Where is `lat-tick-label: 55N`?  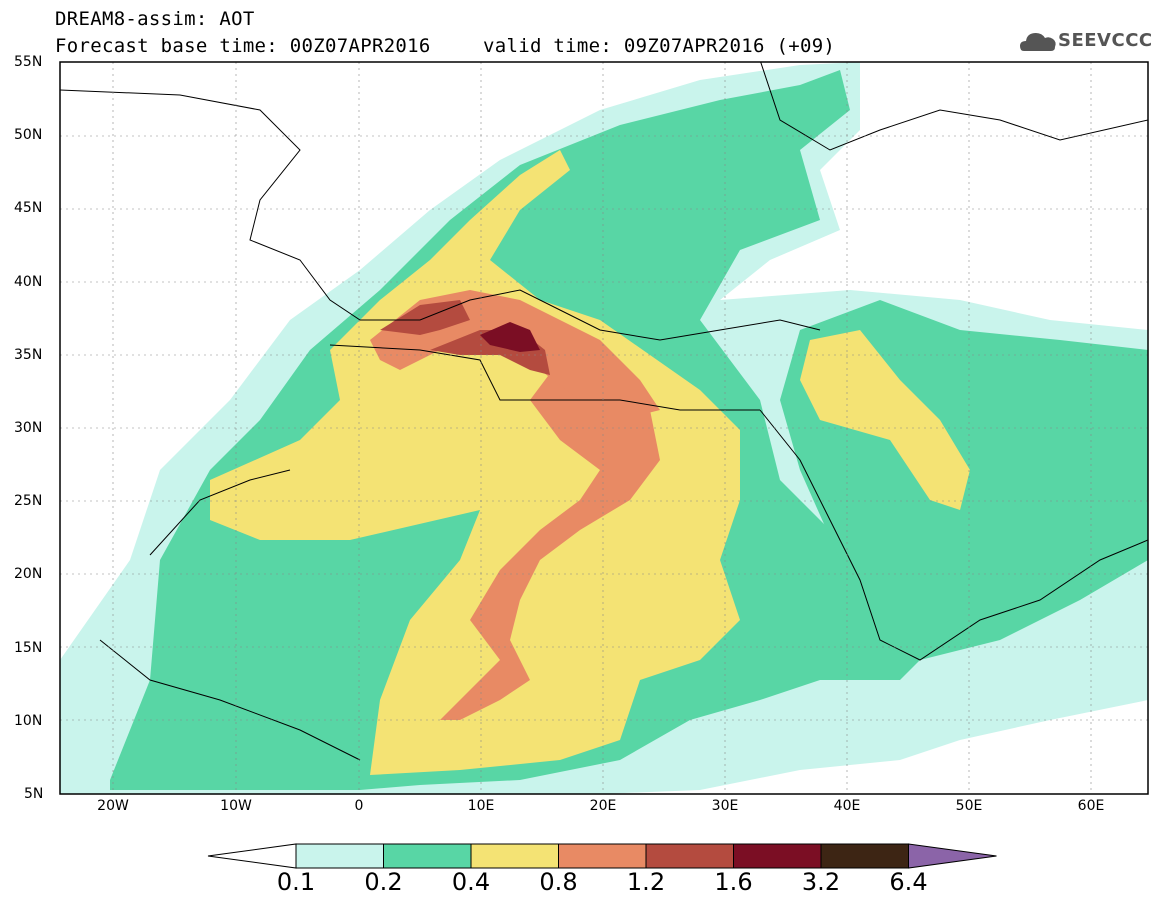
lat-tick-label: 55N is located at coordinates (28, 62).